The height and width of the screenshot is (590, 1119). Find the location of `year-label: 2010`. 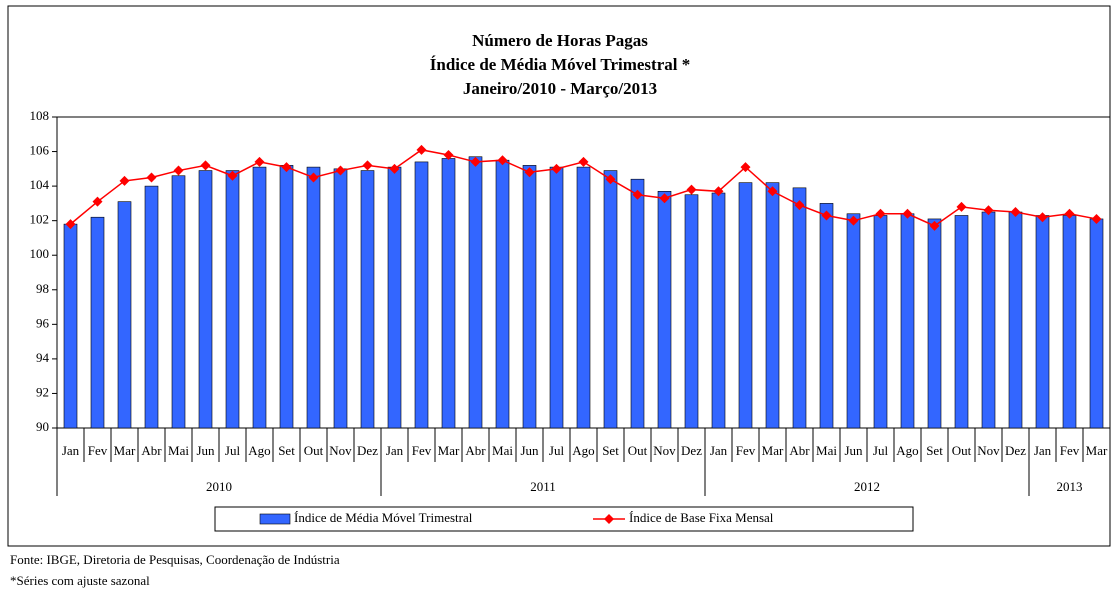

year-label: 2010 is located at coordinates (219, 486).